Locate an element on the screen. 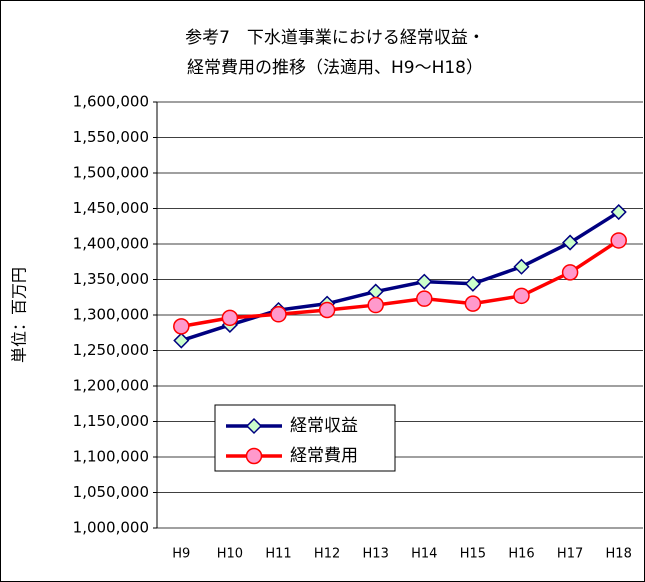 Image resolution: width=645 pixels, height=582 pixels. y-tick-label: 1,500,000 is located at coordinates (111, 173).